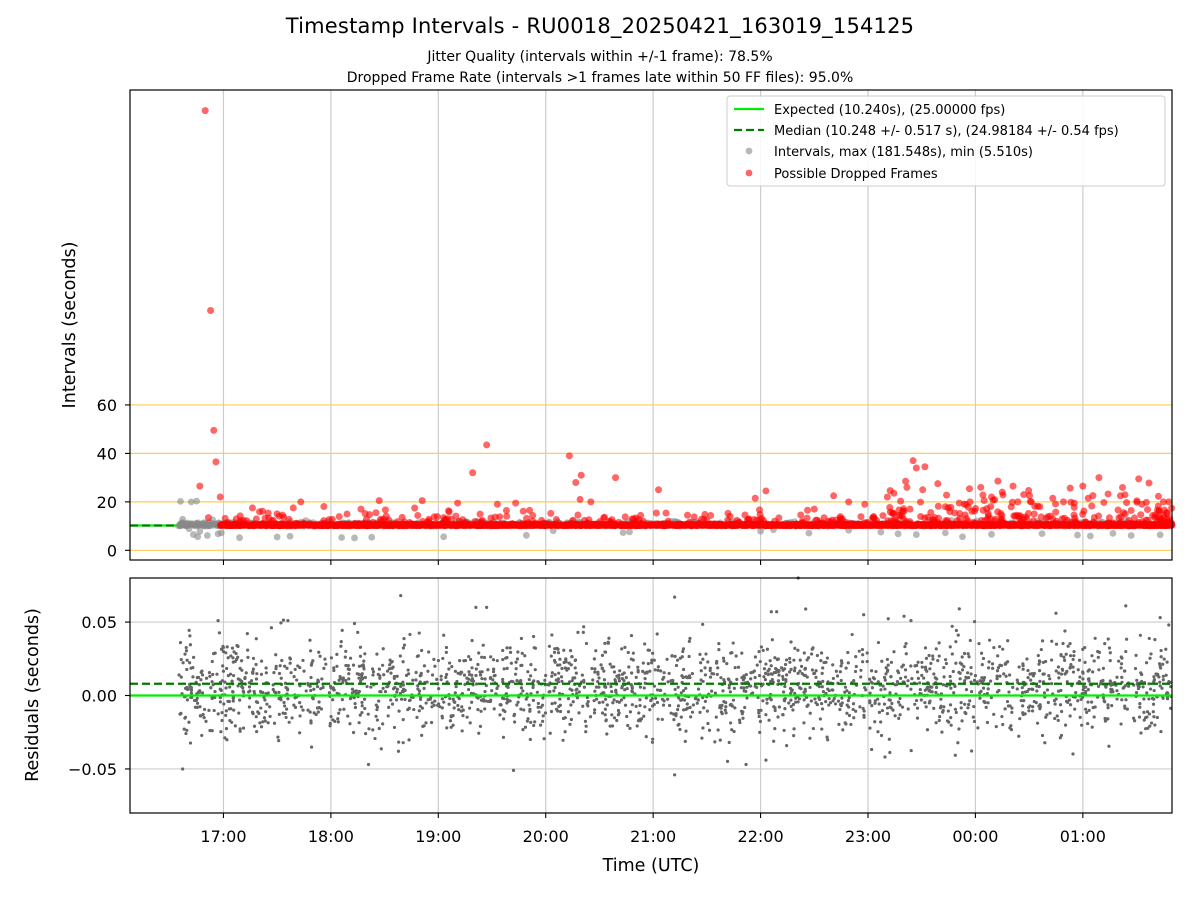 This screenshot has width=1200, height=900. Describe the element at coordinates (889, 110) in the screenshot. I see `legend-expected-label: Expected (10.240s), (25.00000 fps)` at that location.